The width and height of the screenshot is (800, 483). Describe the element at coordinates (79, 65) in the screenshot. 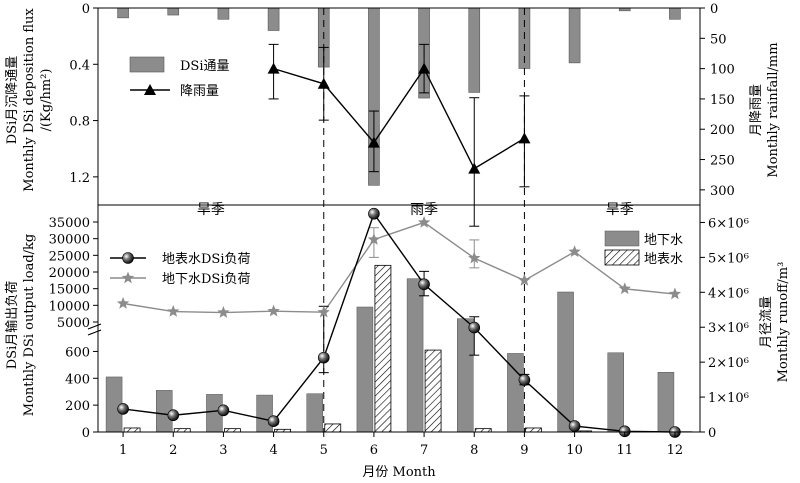

I see `top-left-tick-label-0.4: 0.4` at that location.